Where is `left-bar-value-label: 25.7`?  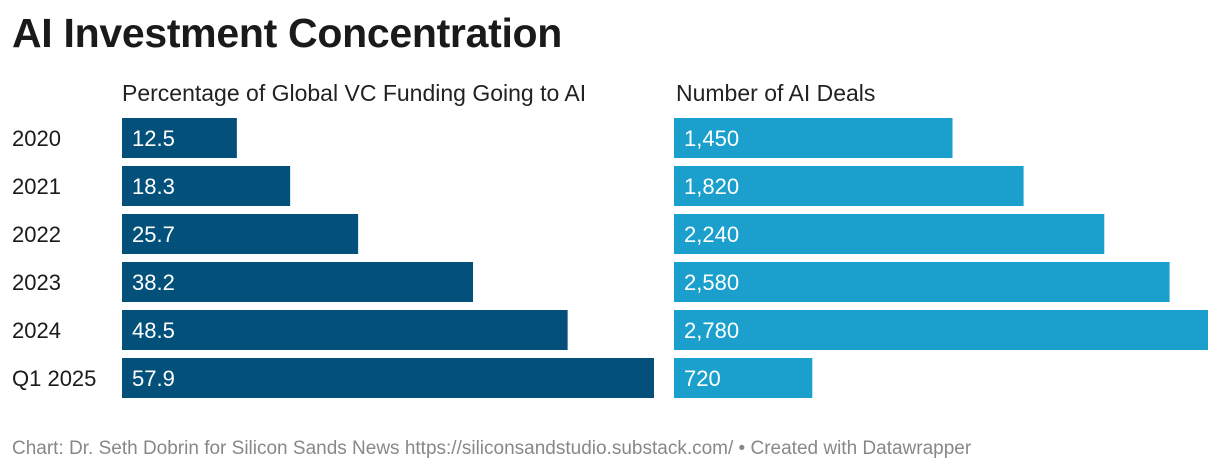 left-bar-value-label: 25.7 is located at coordinates (153, 234).